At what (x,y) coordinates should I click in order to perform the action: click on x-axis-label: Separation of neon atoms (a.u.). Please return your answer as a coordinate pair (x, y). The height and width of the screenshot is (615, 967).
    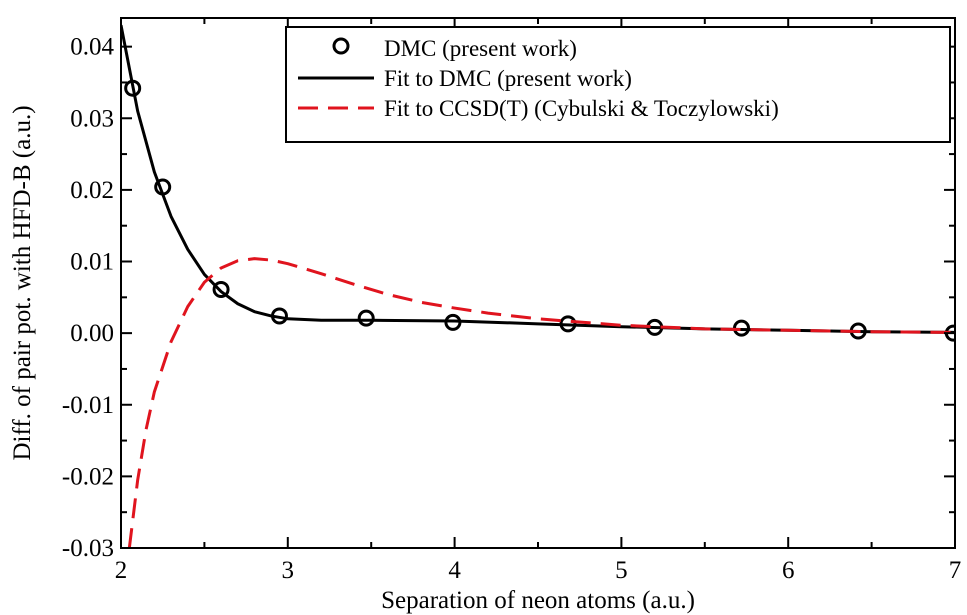
    Looking at the image, I should click on (538, 600).